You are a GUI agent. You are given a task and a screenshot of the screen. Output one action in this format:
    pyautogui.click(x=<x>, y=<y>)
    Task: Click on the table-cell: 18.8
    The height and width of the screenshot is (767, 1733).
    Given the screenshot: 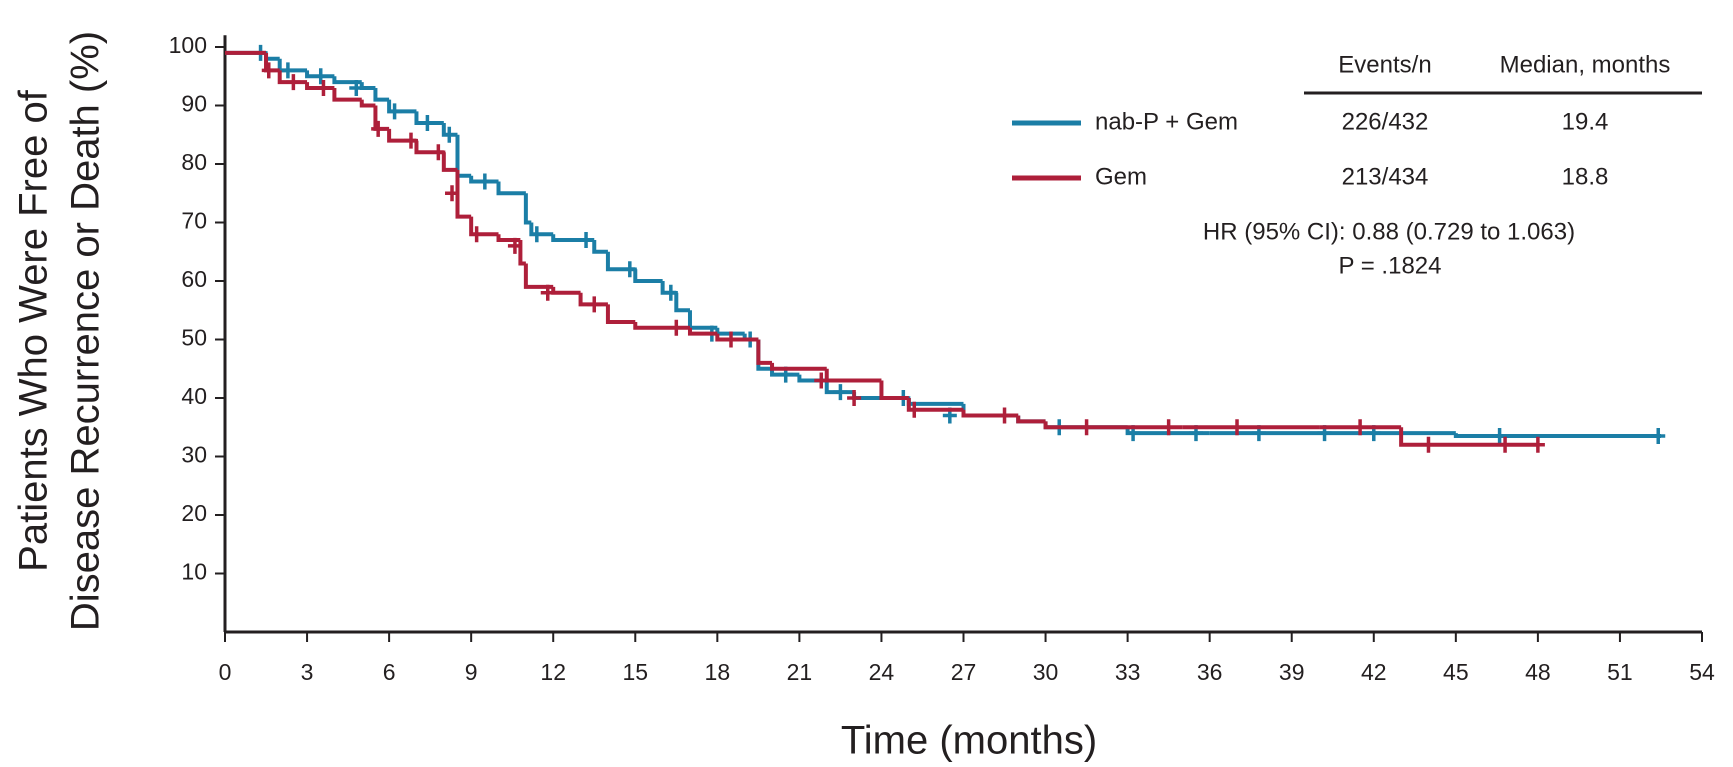 What is the action you would take?
    pyautogui.click(x=1585, y=176)
    